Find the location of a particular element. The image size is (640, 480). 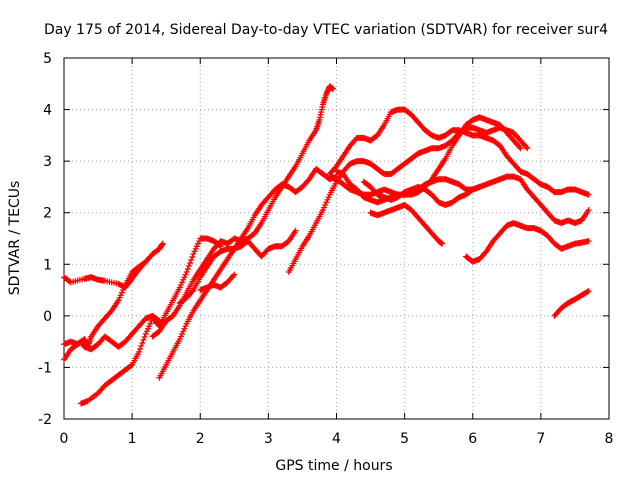

y-tick-label: 1 is located at coordinates (47, 265).